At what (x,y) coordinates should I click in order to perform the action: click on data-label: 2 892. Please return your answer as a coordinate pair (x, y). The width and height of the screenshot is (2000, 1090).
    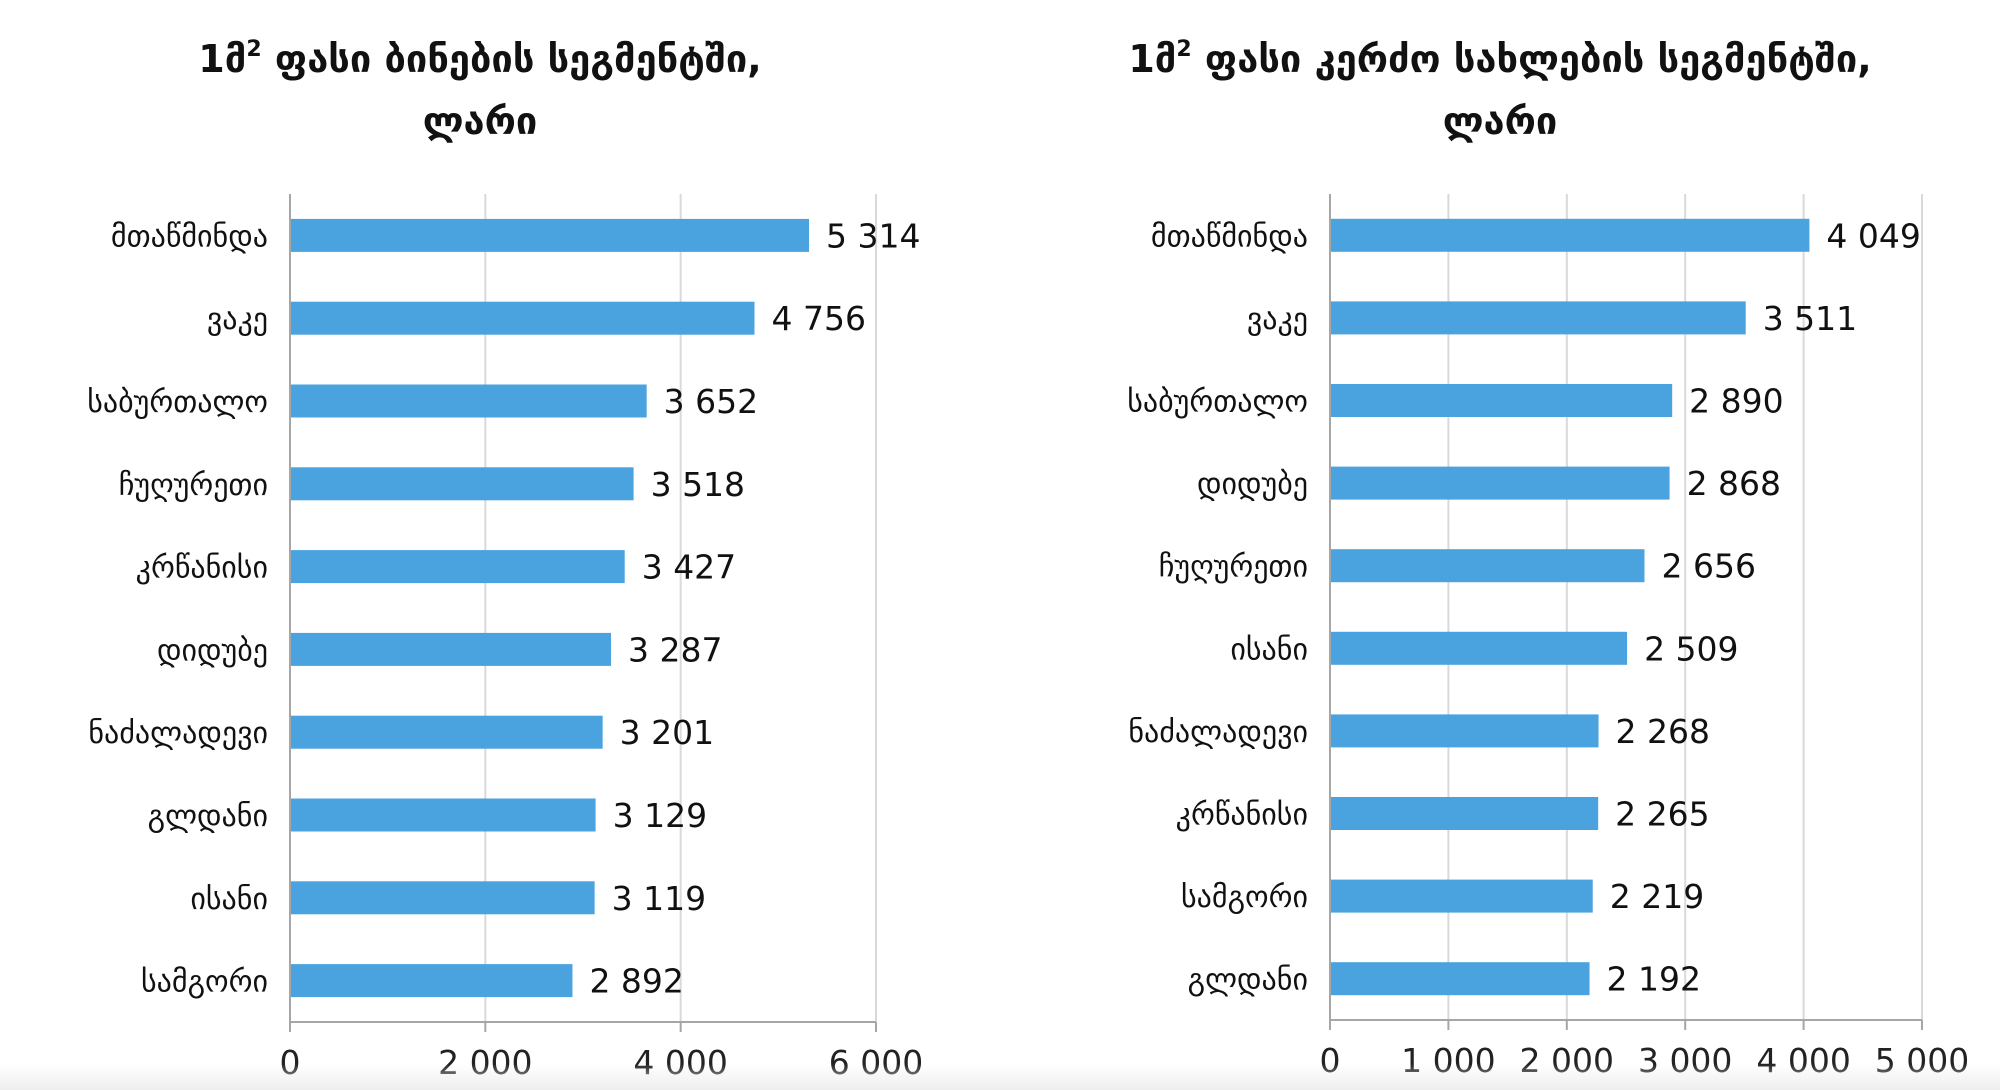
    Looking at the image, I should click on (636, 981).